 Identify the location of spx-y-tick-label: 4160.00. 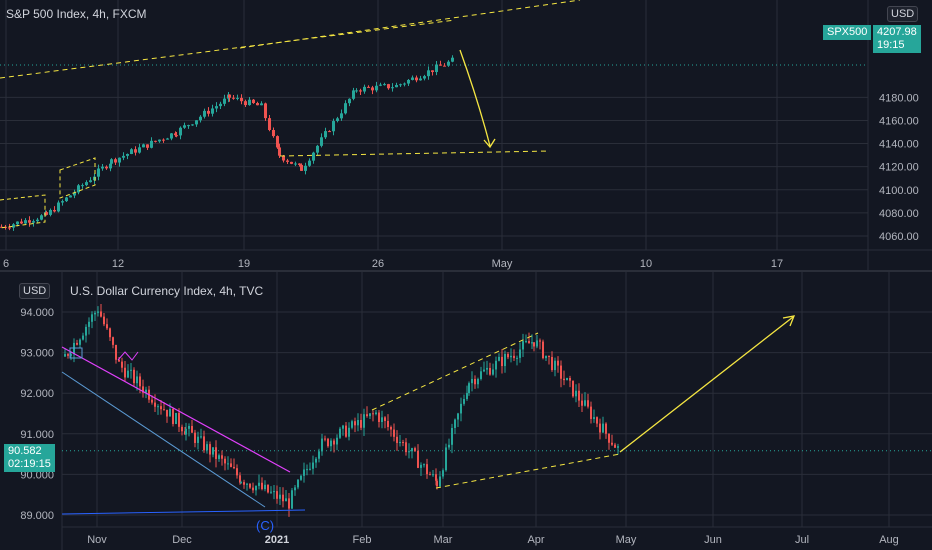
(899, 121).